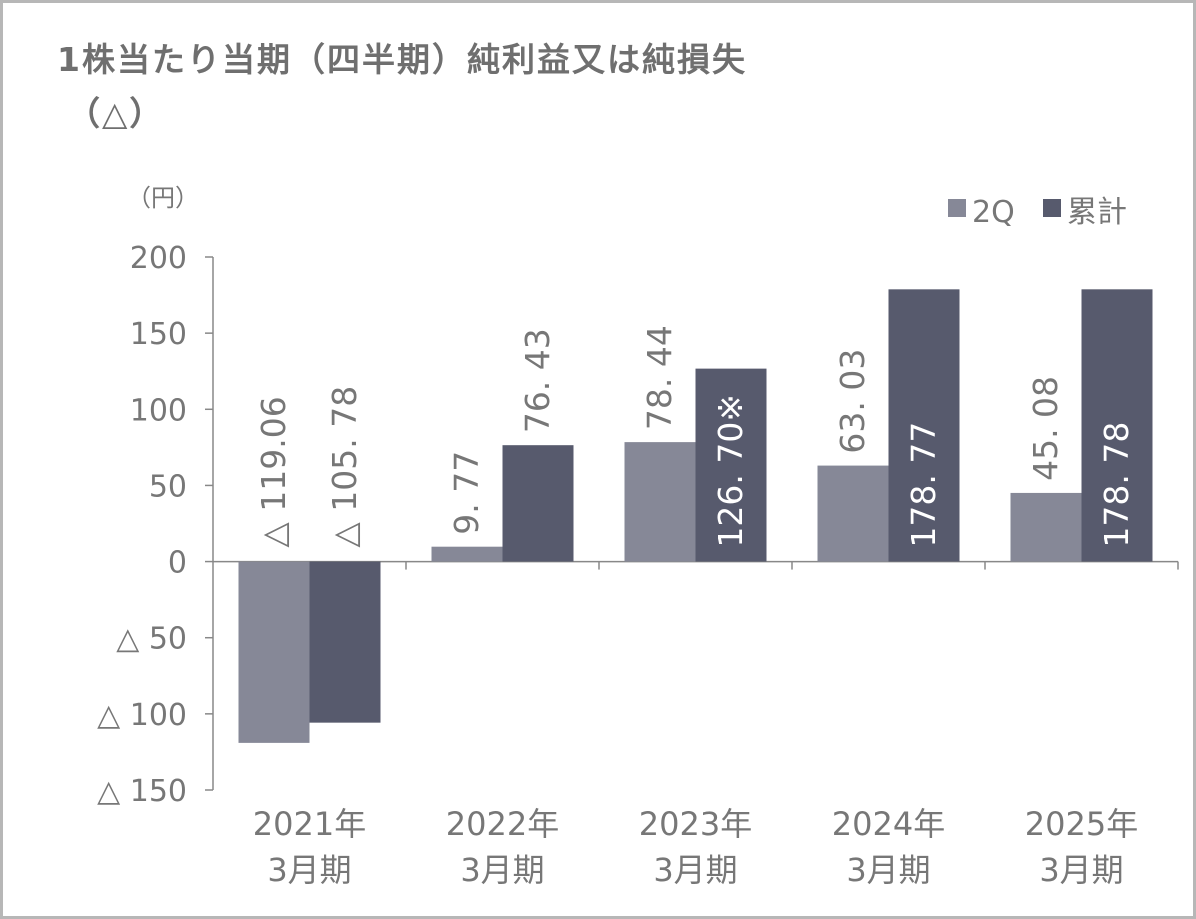 The image size is (1196, 919). What do you see at coordinates (177, 563) in the screenshot?
I see `y-tick-label: 0` at bounding box center [177, 563].